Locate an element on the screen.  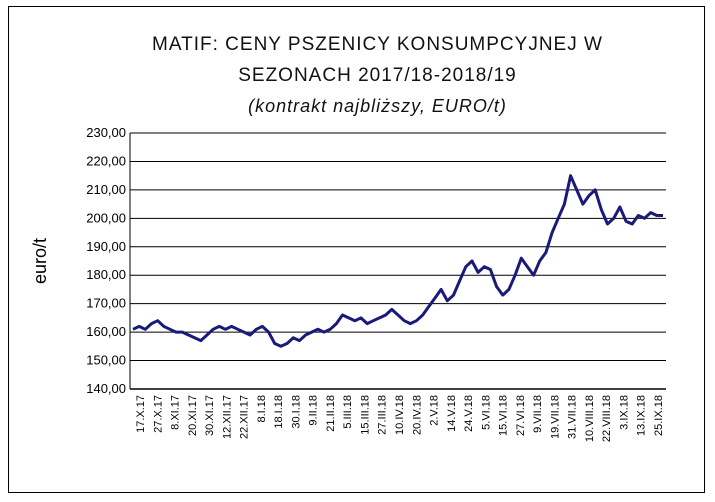
x-tick-label: 18.I.18 is located at coordinates (279, 412).